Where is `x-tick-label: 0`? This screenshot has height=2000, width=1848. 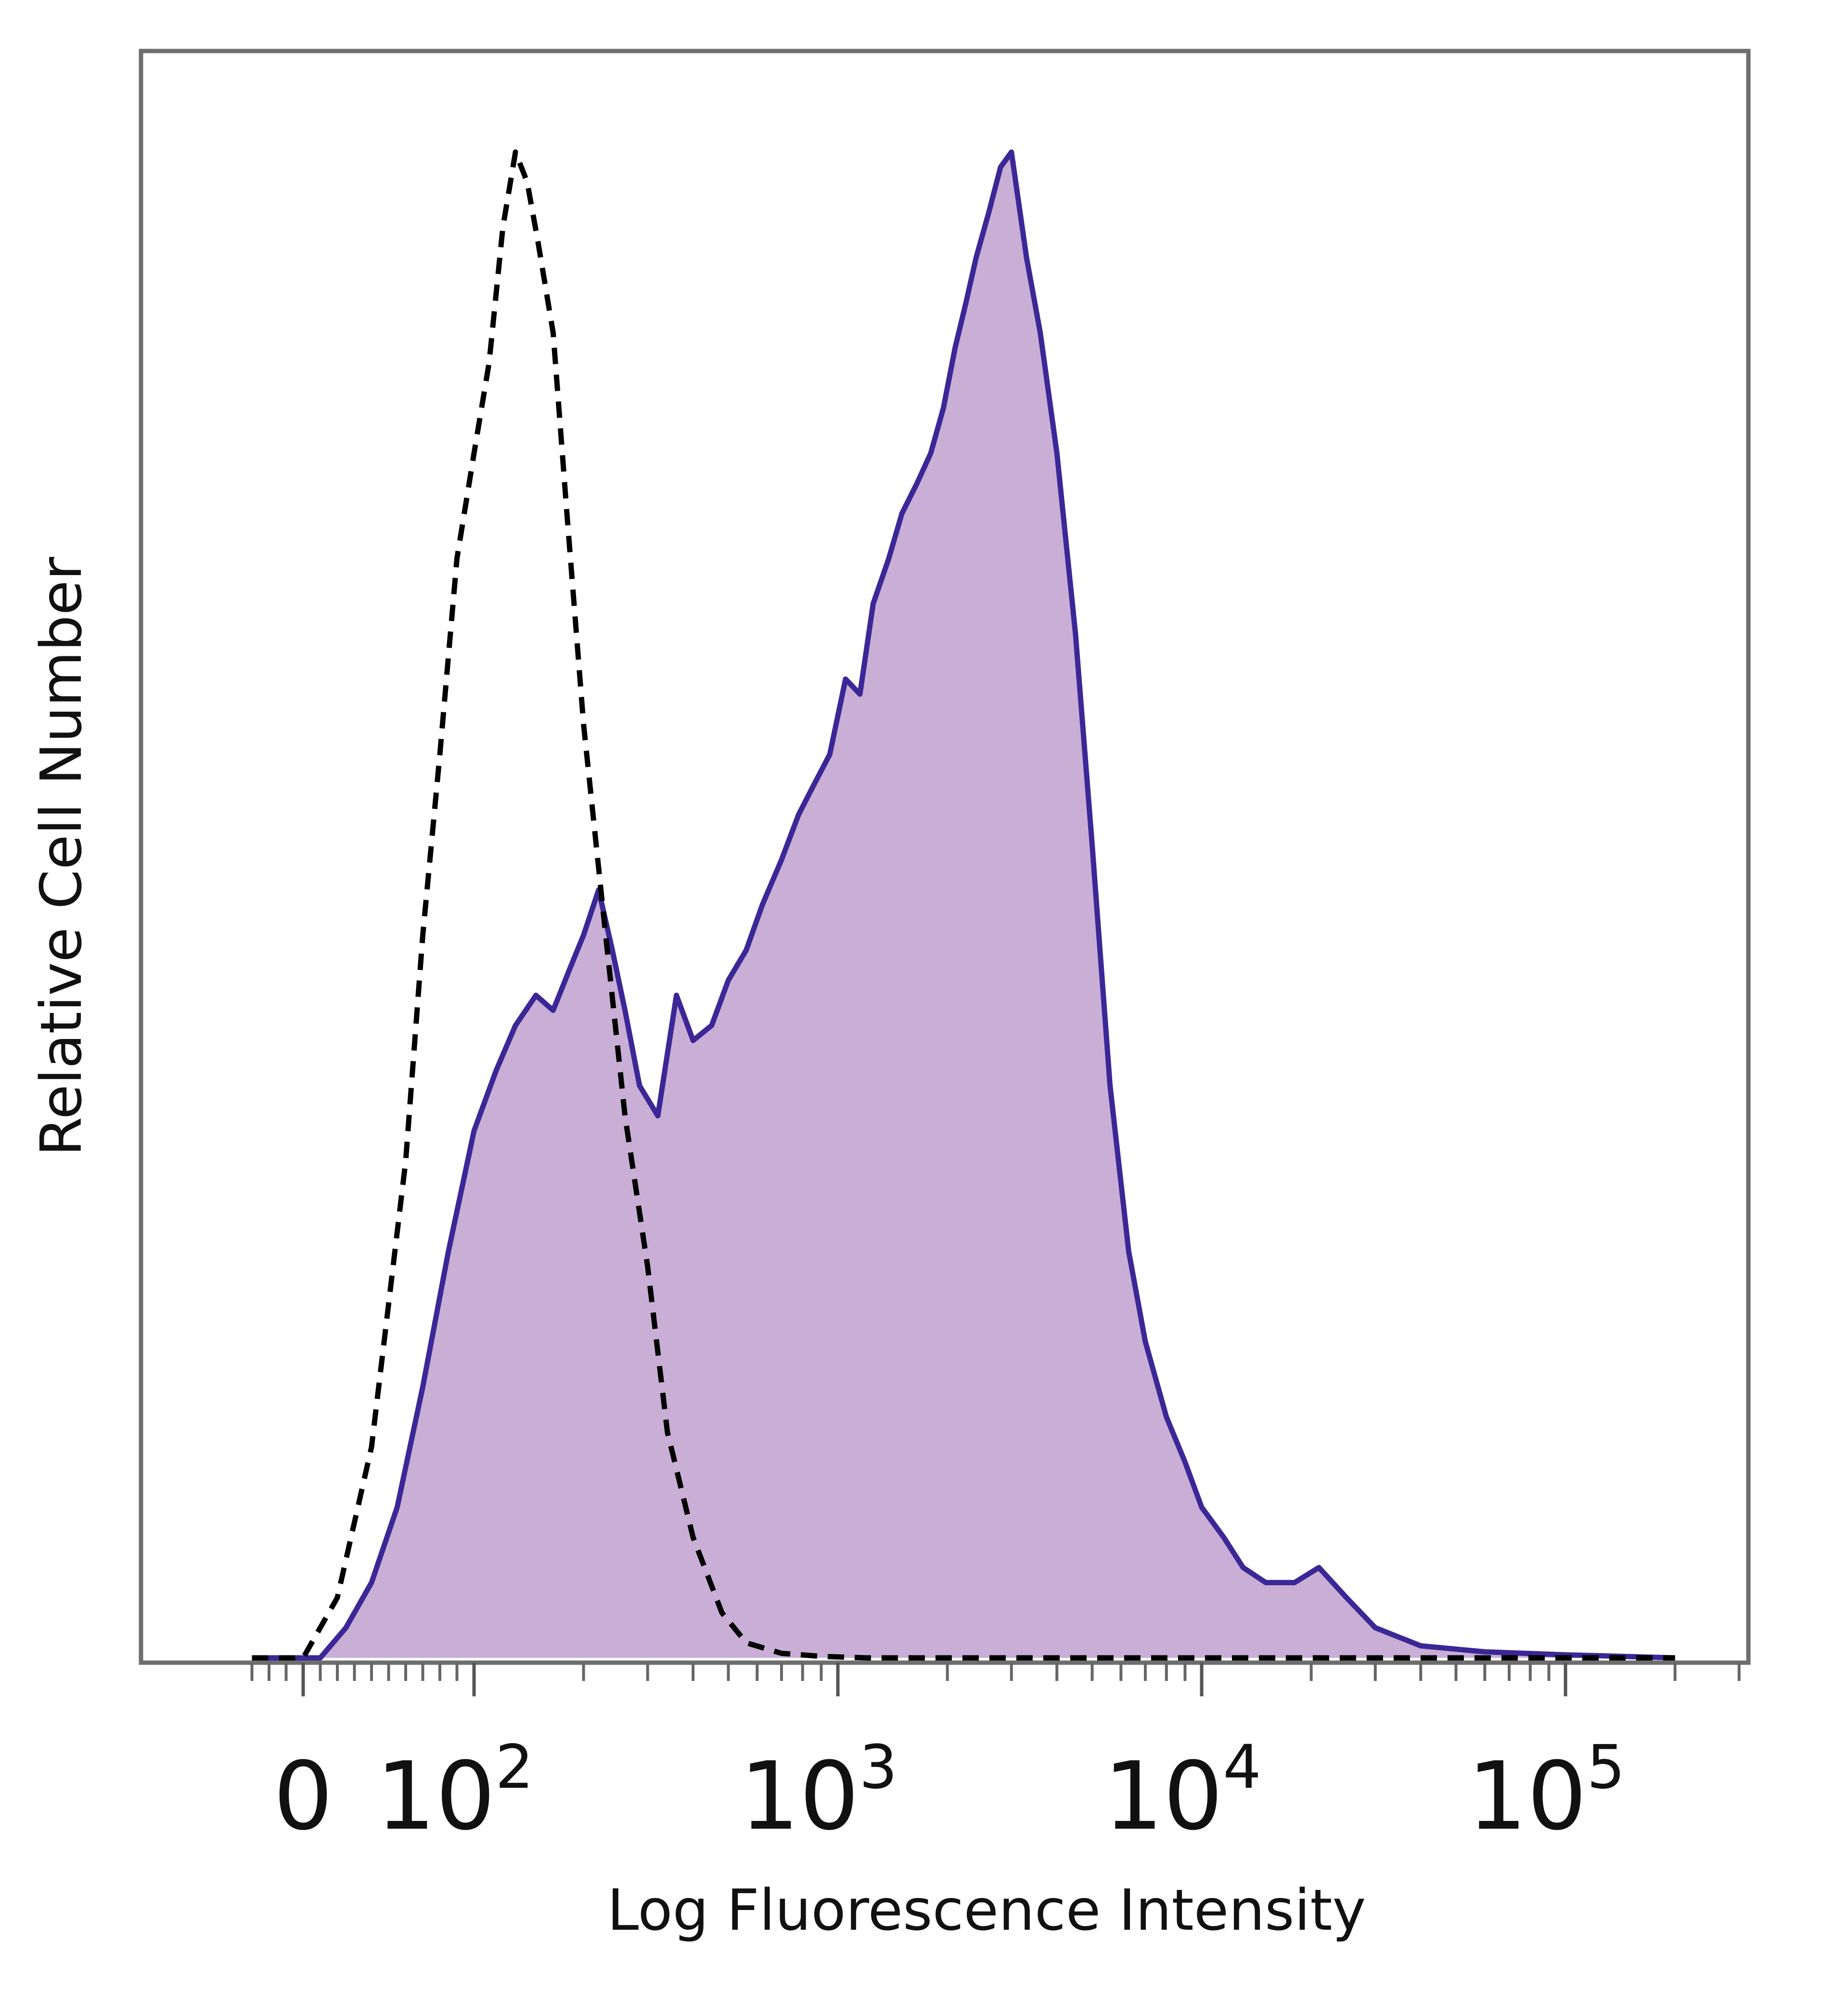 x-tick-label: 0 is located at coordinates (303, 1796).